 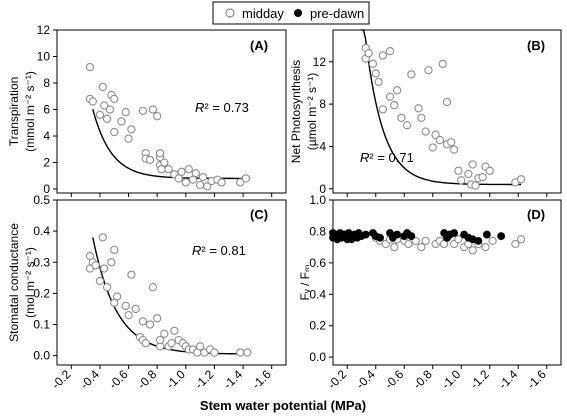 I want to click on panel-a-ytick-label: 0, so click(x=46, y=189).